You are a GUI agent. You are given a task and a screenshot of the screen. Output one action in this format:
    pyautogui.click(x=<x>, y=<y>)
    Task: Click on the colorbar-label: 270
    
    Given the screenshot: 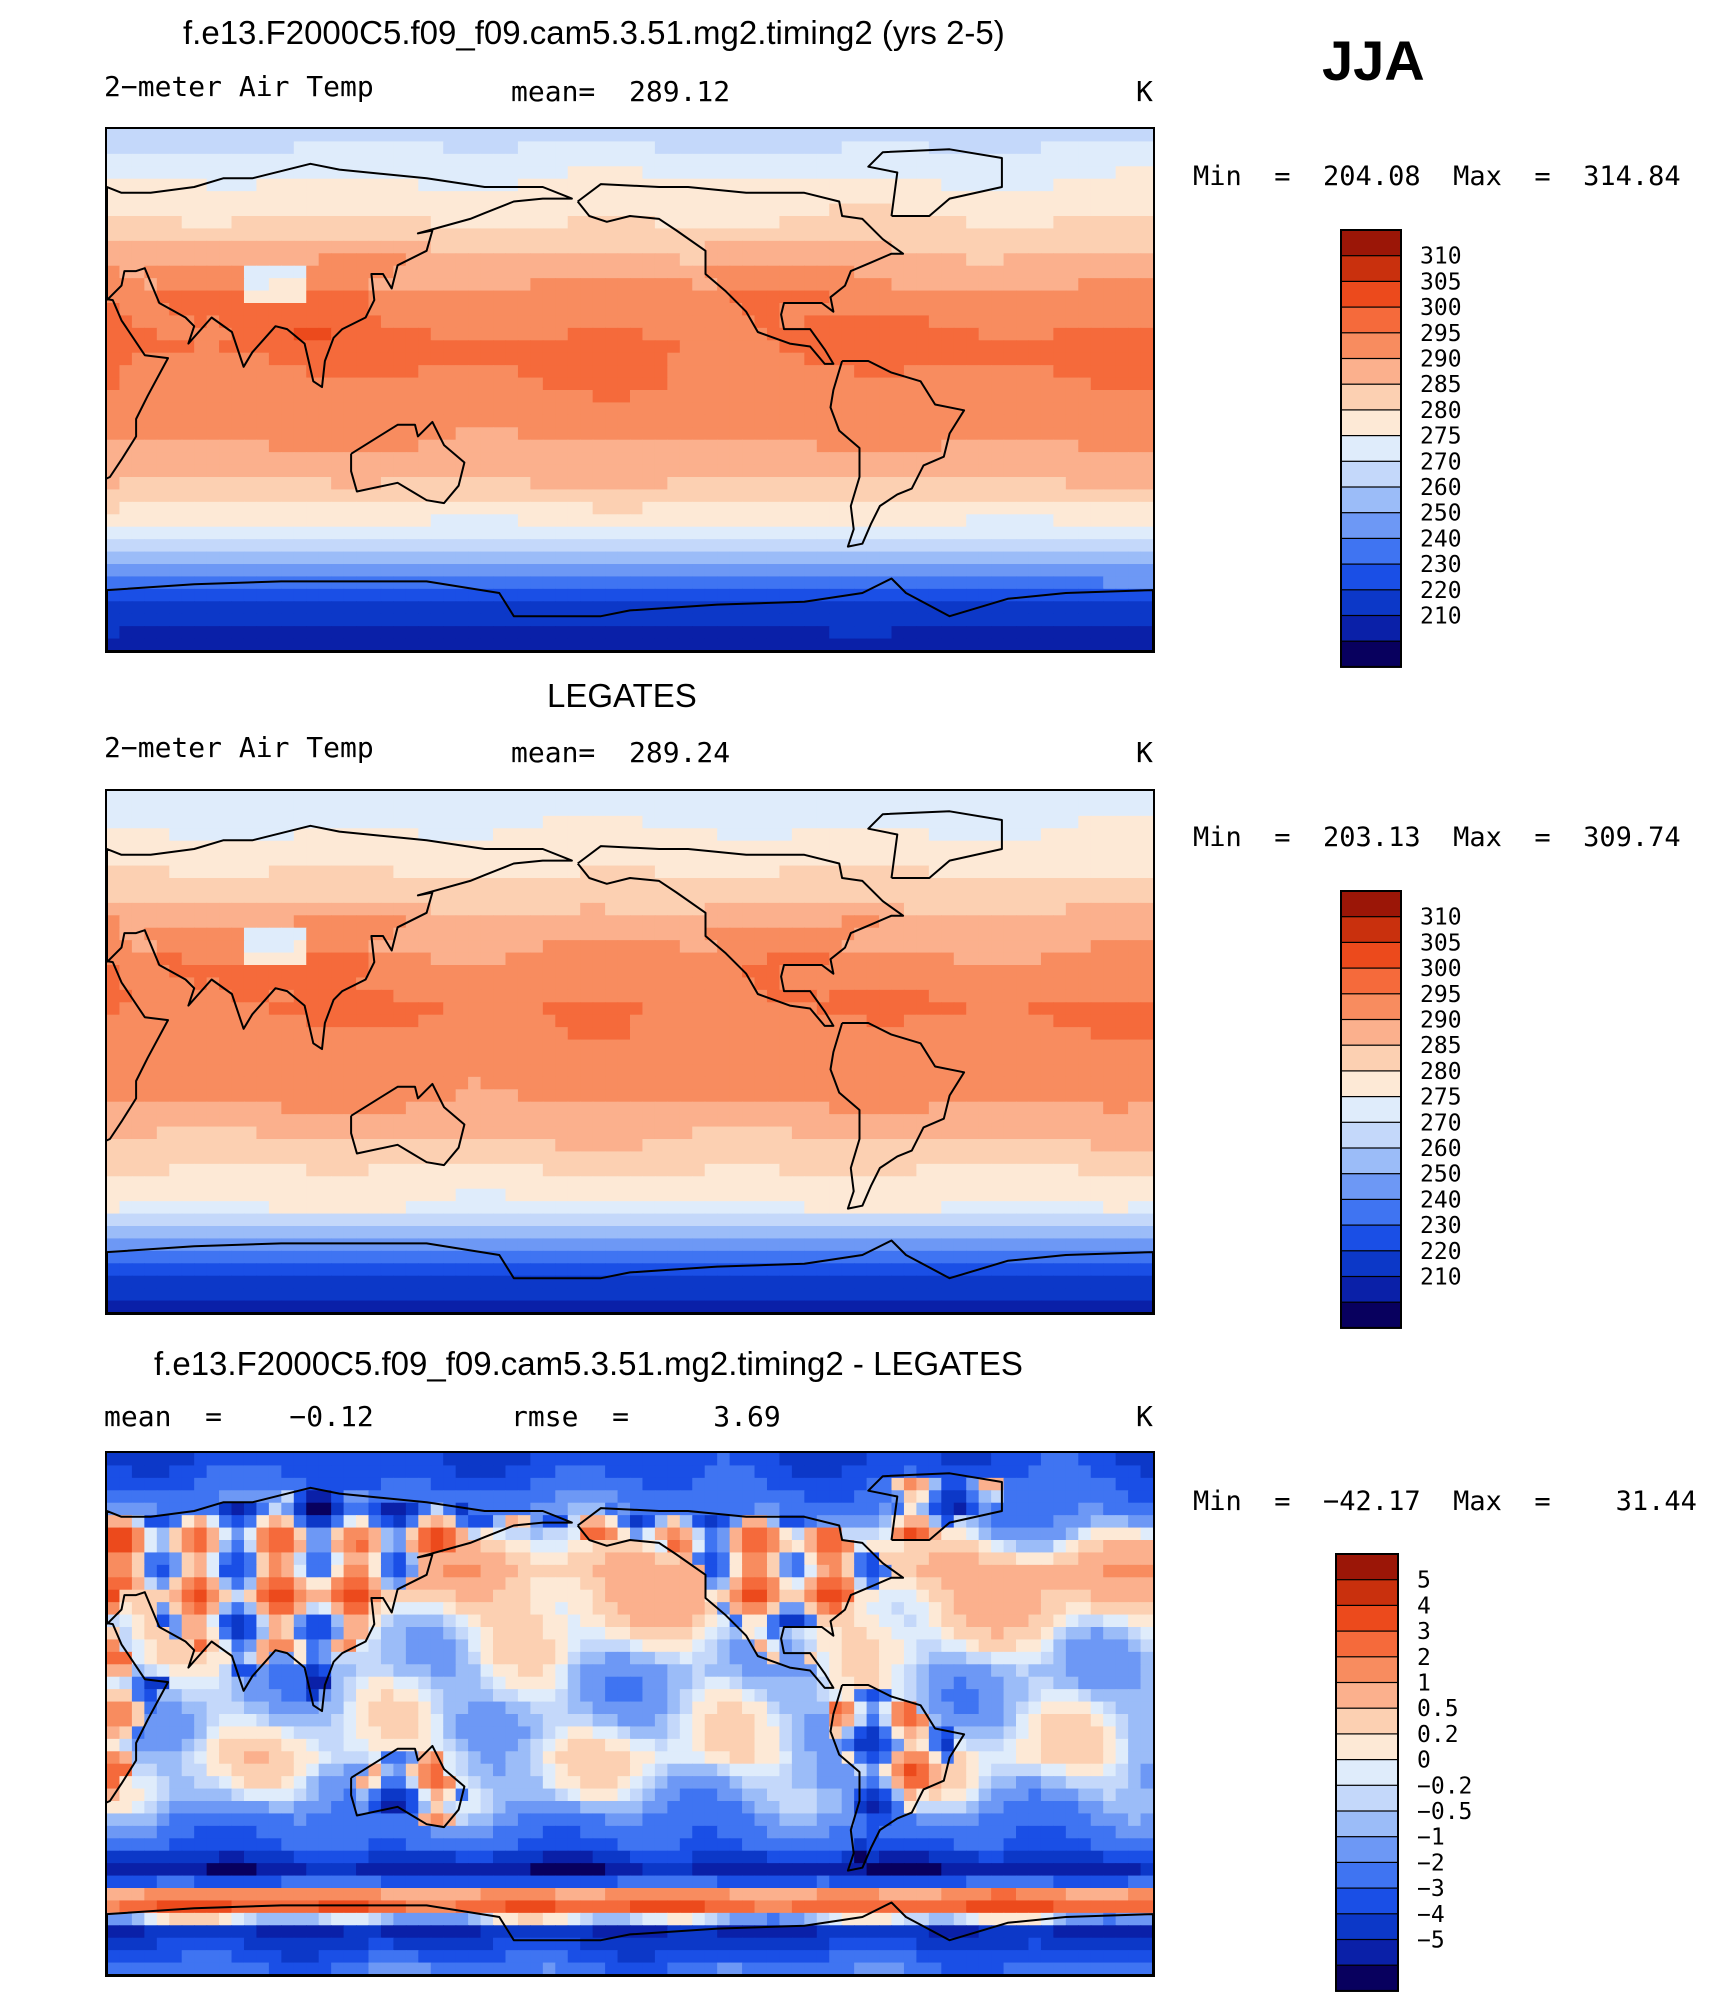 What is the action you would take?
    pyautogui.click(x=1441, y=462)
    